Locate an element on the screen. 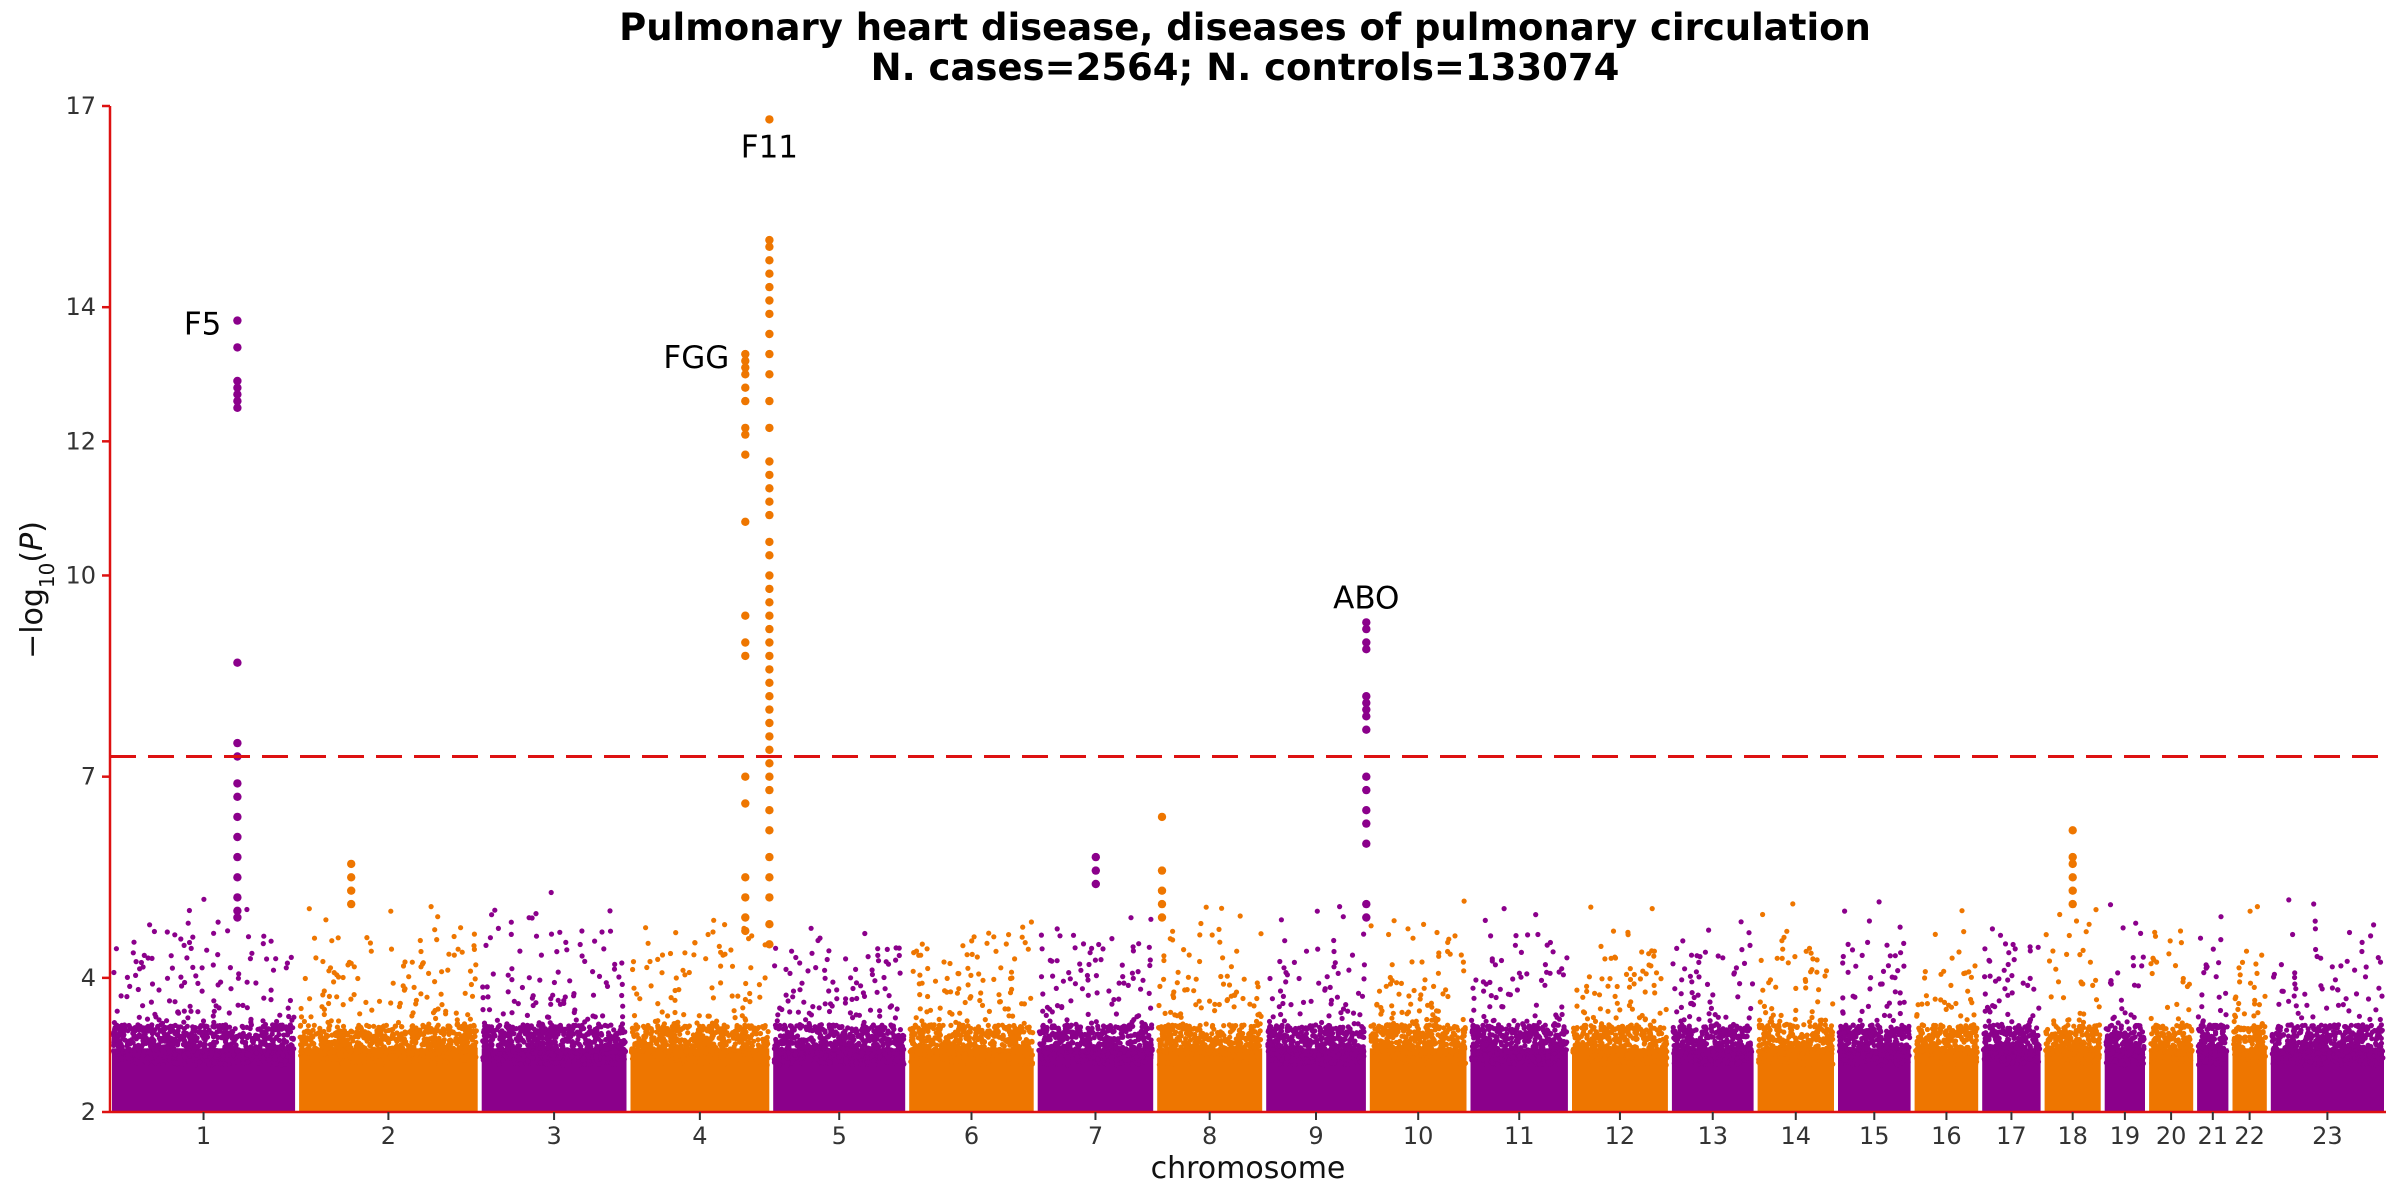  chromosome-3-points is located at coordinates (554, 1000).